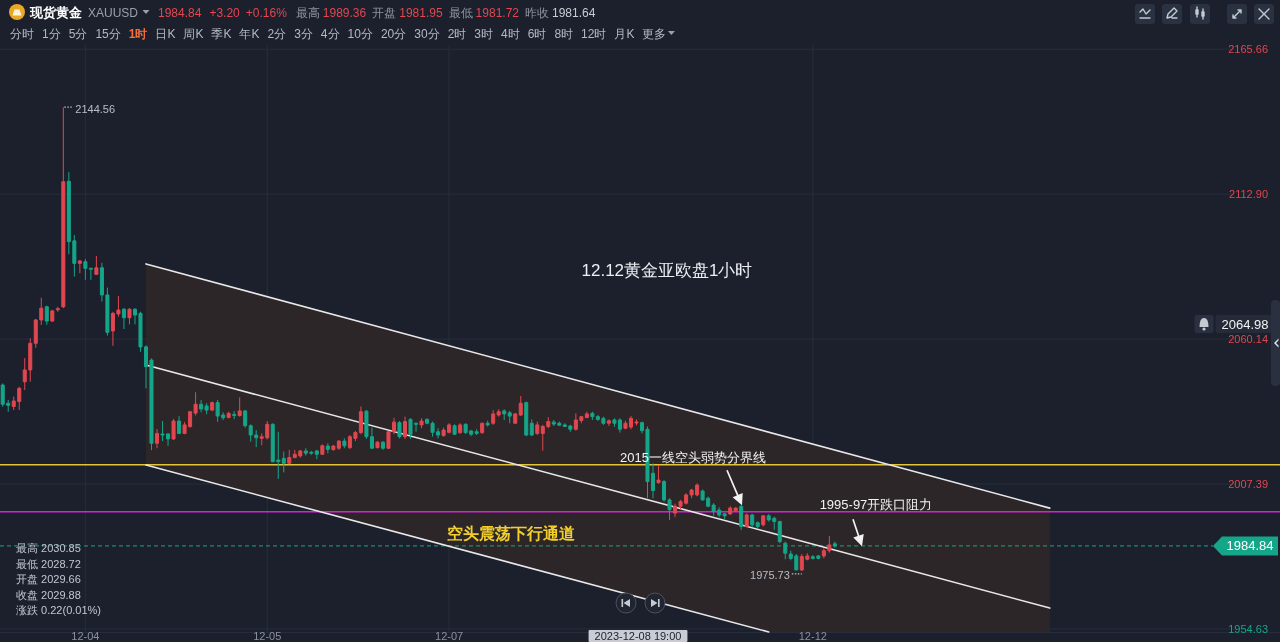 Image resolution: width=1280 pixels, height=642 pixels. I want to click on x-tick-label: 12-07, so click(449, 636).